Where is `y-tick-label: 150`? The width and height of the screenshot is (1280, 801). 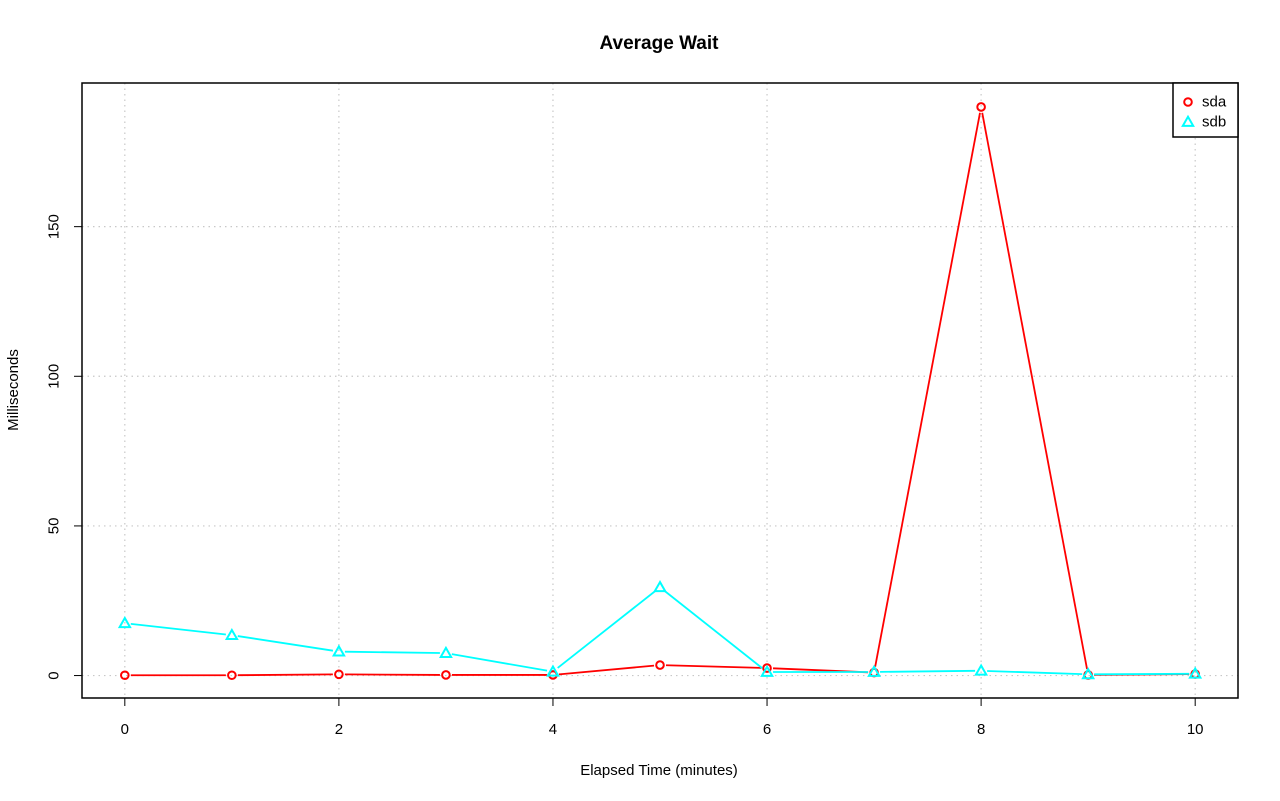 y-tick-label: 150 is located at coordinates (54, 226).